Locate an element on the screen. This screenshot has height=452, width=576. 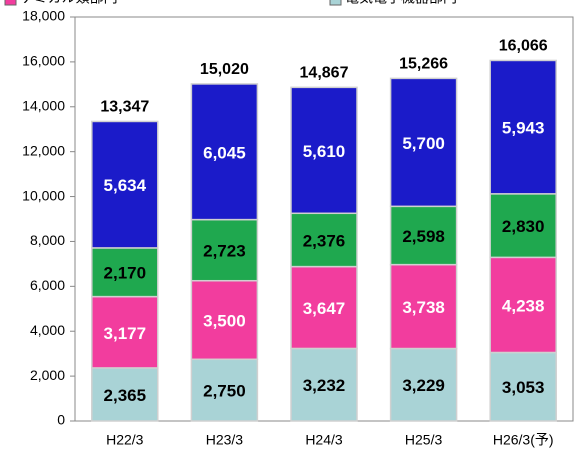
x-tick-label: H22/3 is located at coordinates (125, 440).